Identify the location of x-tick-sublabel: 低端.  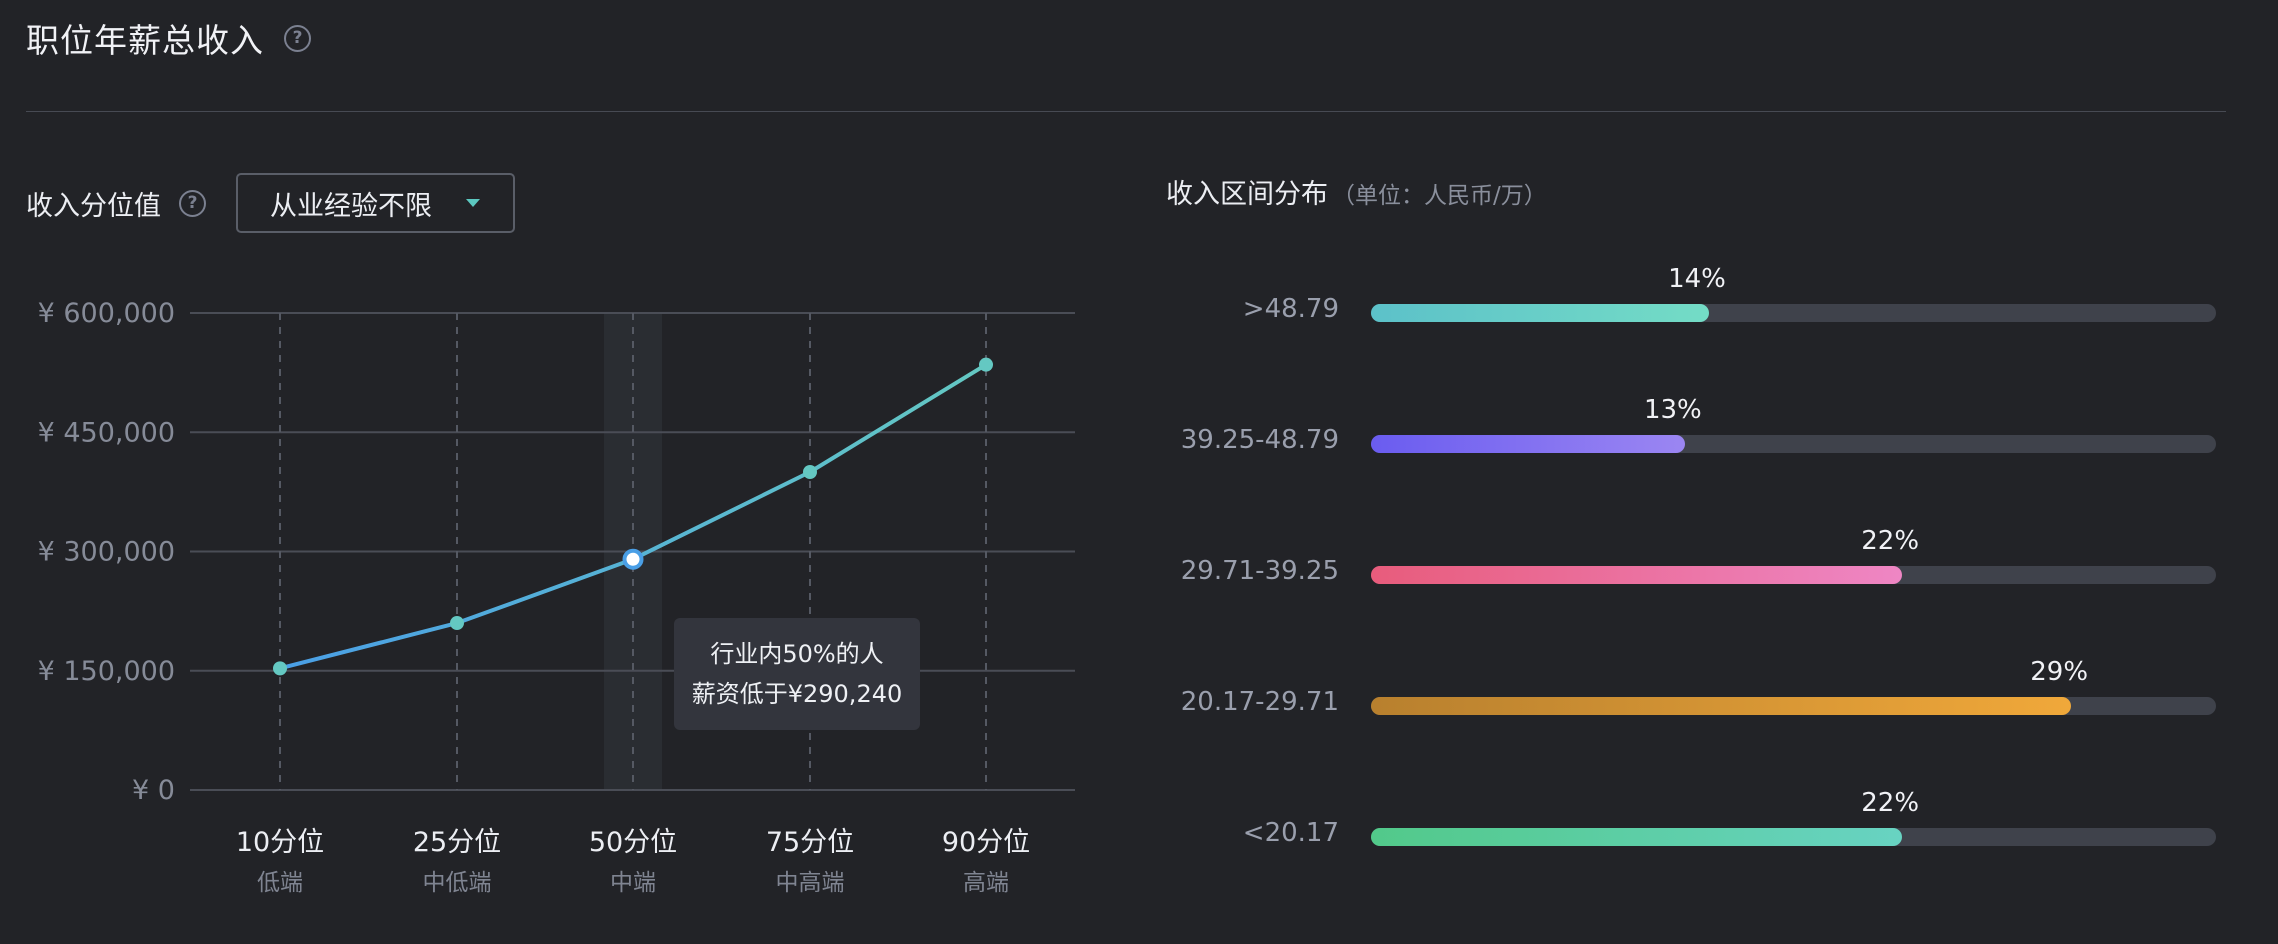
(280, 883).